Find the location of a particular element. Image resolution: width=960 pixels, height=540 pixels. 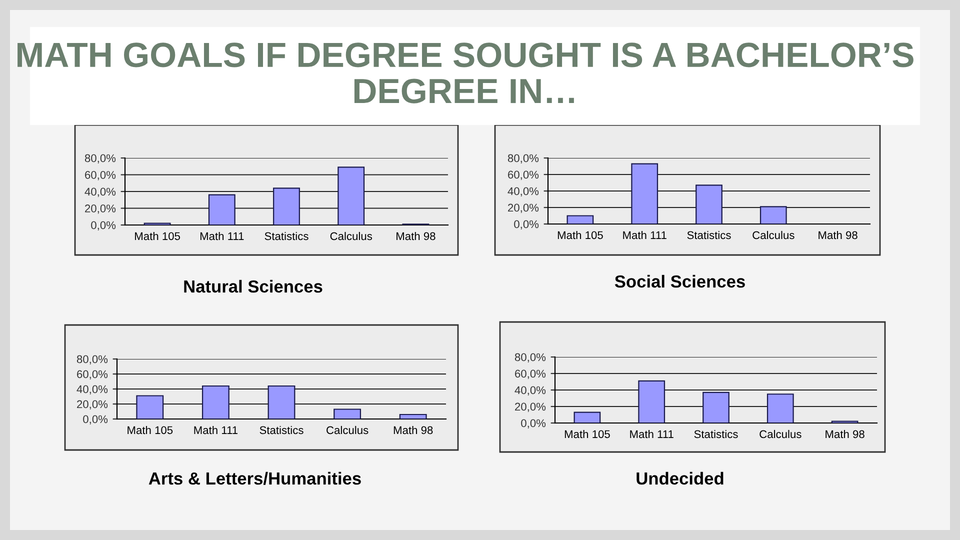

text: Undecided is located at coordinates (680, 478).